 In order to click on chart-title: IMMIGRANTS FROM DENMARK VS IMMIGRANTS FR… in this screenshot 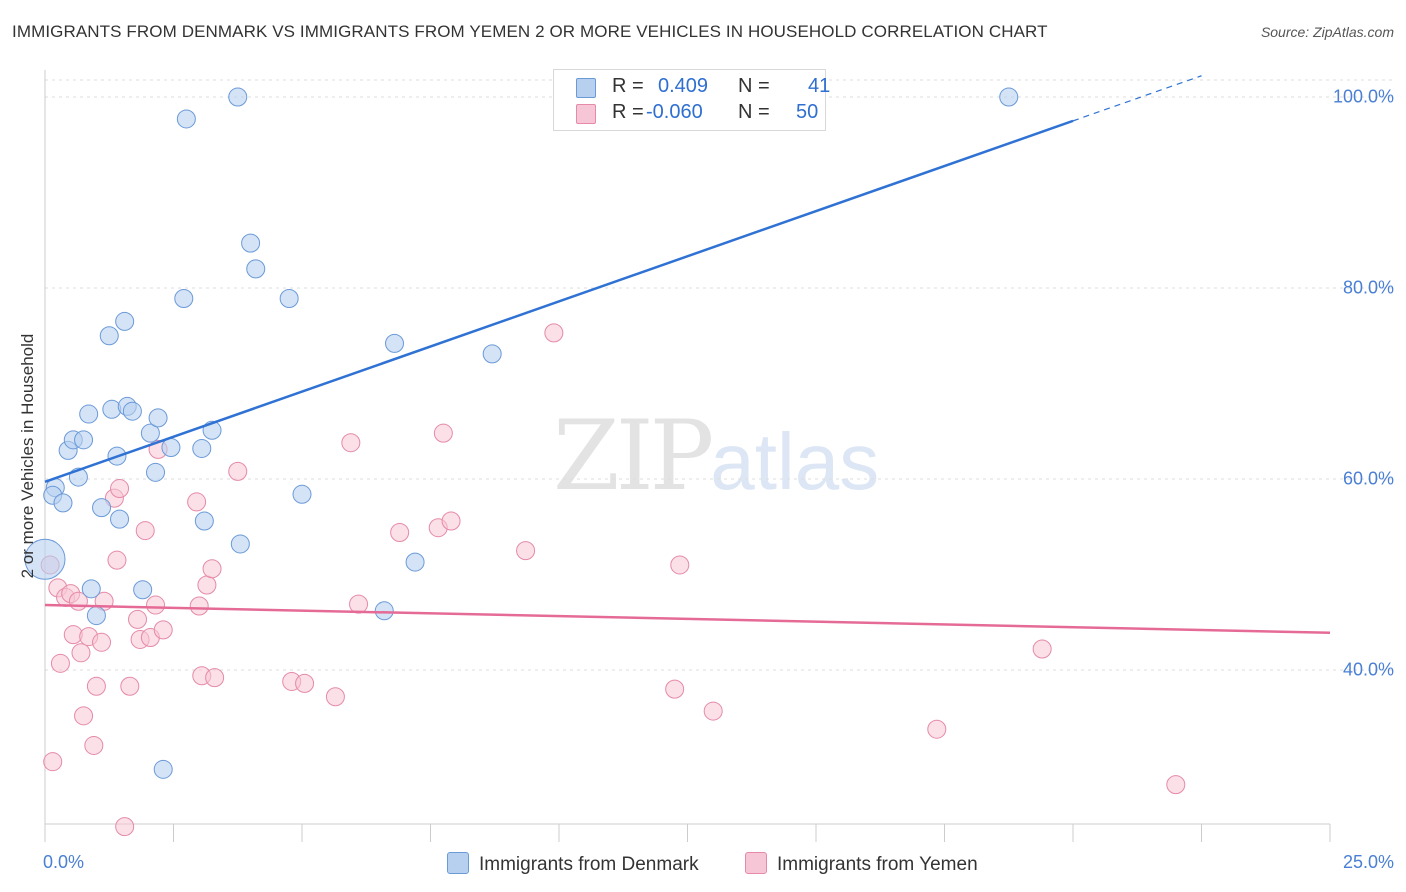, I will do `click(530, 31)`.